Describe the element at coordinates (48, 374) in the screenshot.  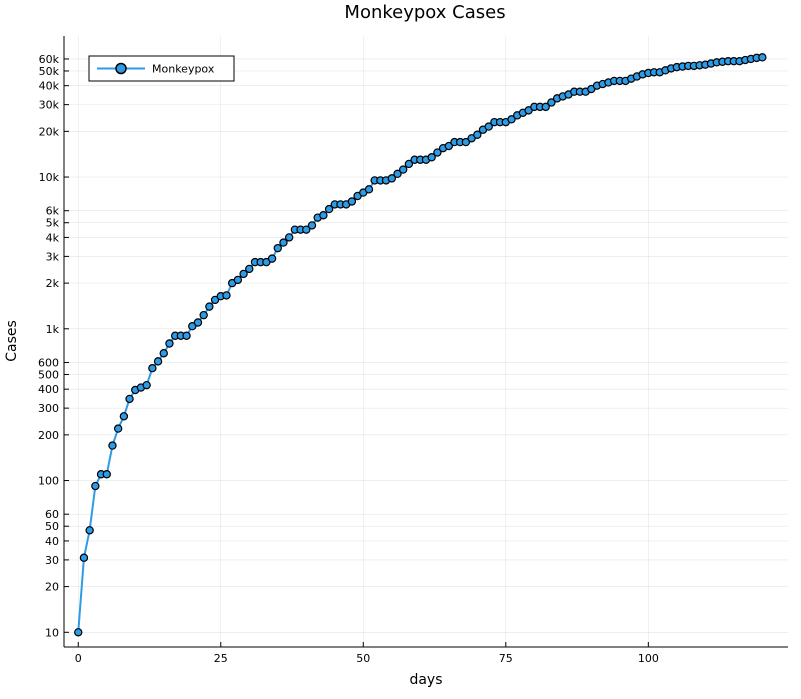
I see `y-tick-label: 500` at that location.